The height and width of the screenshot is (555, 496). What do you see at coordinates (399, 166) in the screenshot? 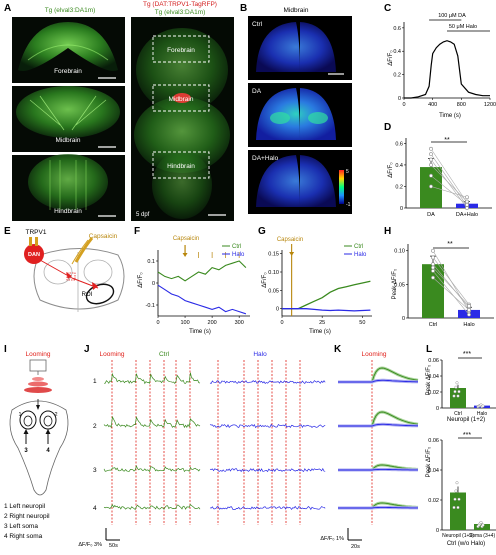
I see `panel-d-ytick-label: 0.4` at bounding box center [399, 166].